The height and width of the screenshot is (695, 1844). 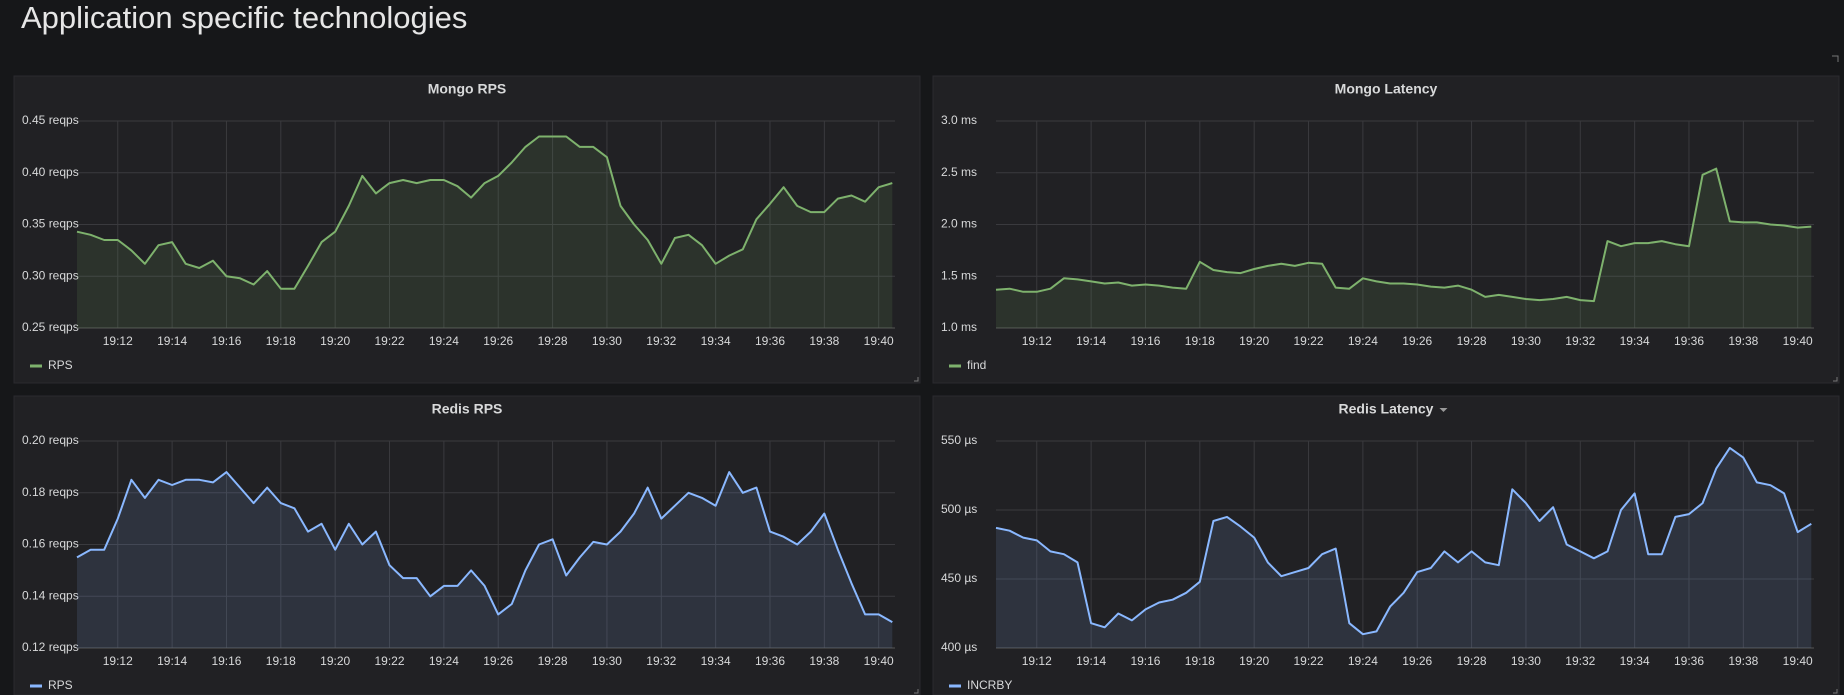 What do you see at coordinates (959, 509) in the screenshot?
I see `y-tick-label: 500 µs` at bounding box center [959, 509].